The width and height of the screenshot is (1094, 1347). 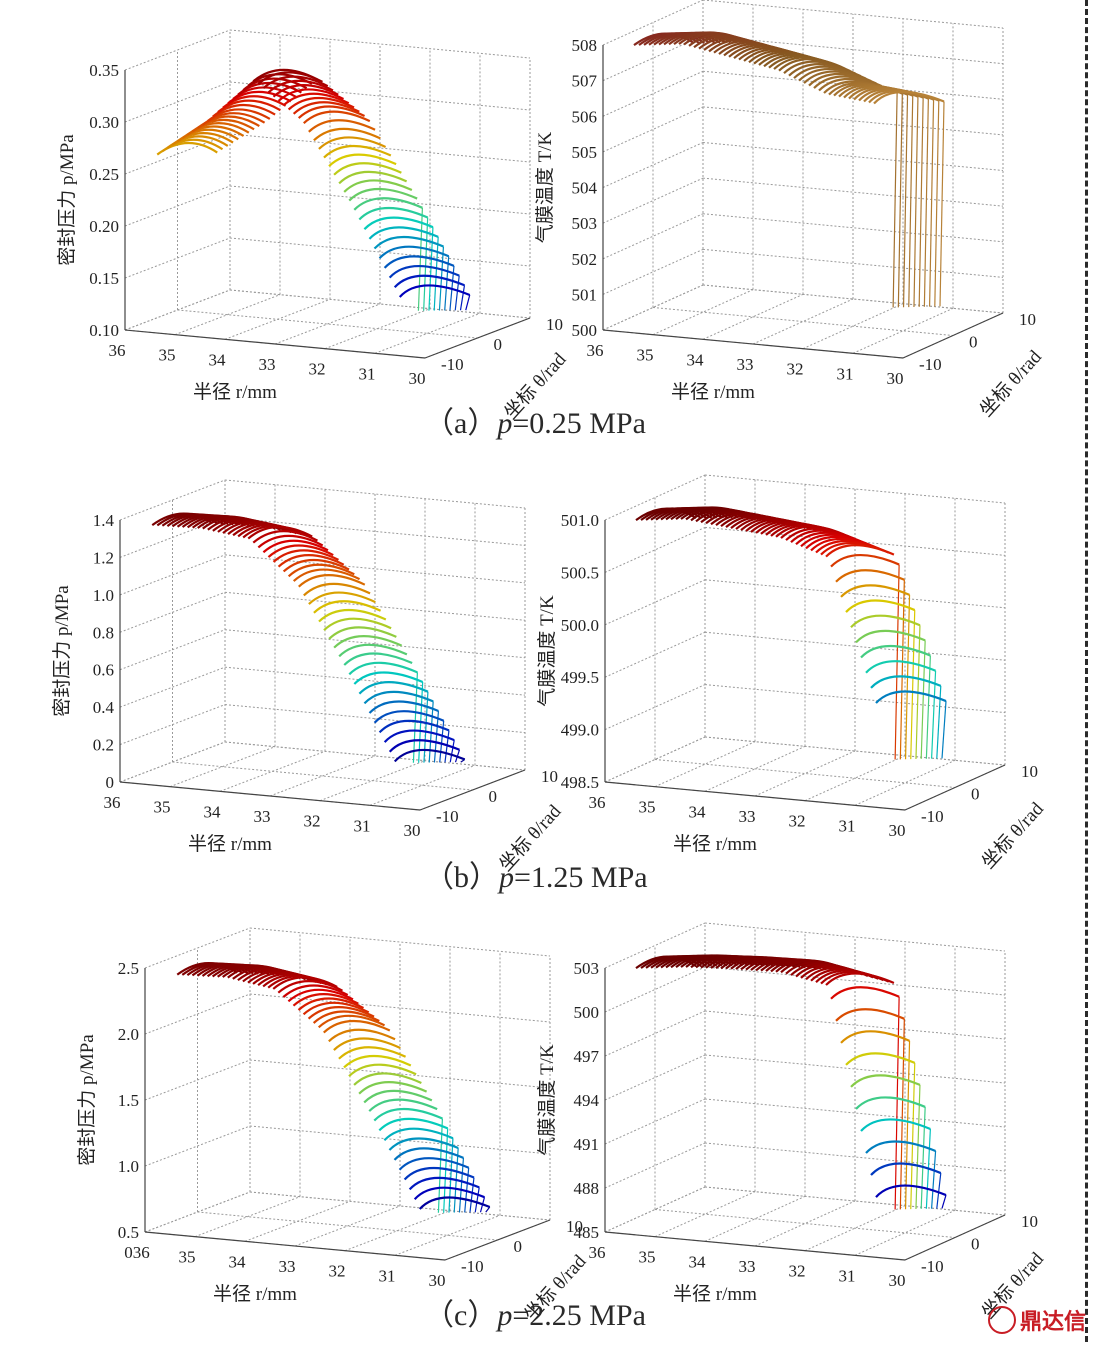 I want to click on x-tick-label: 36, so click(x=597, y=1252).